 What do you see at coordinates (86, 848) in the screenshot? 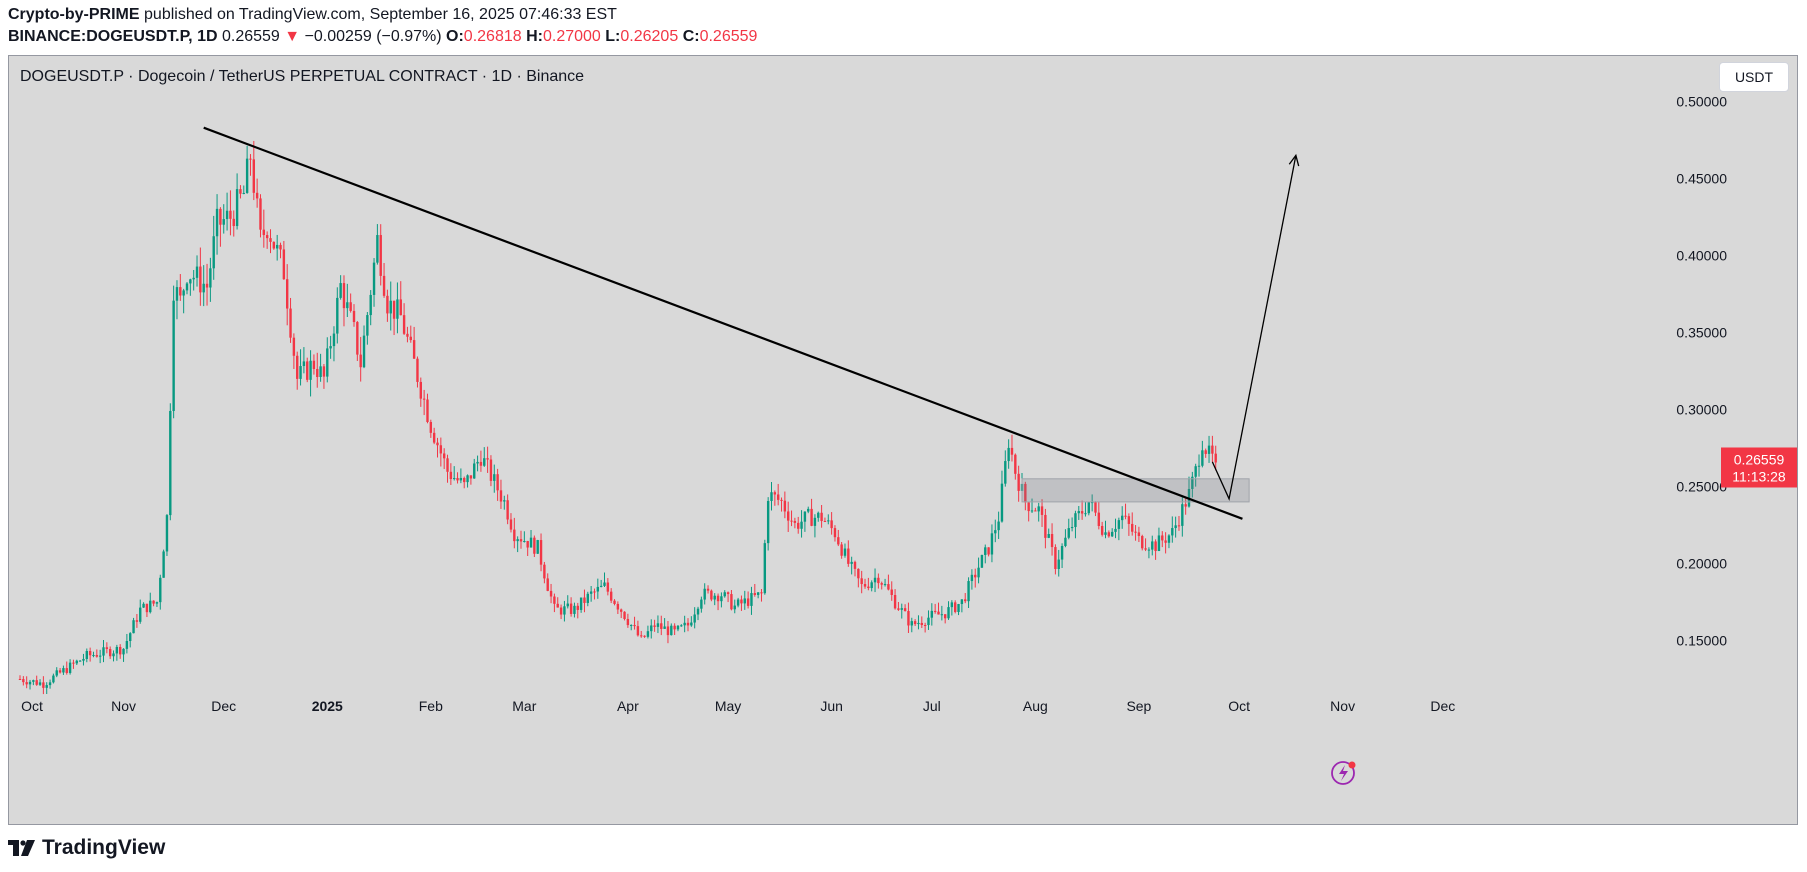
I see `tradingview-logo: TradingView` at bounding box center [86, 848].